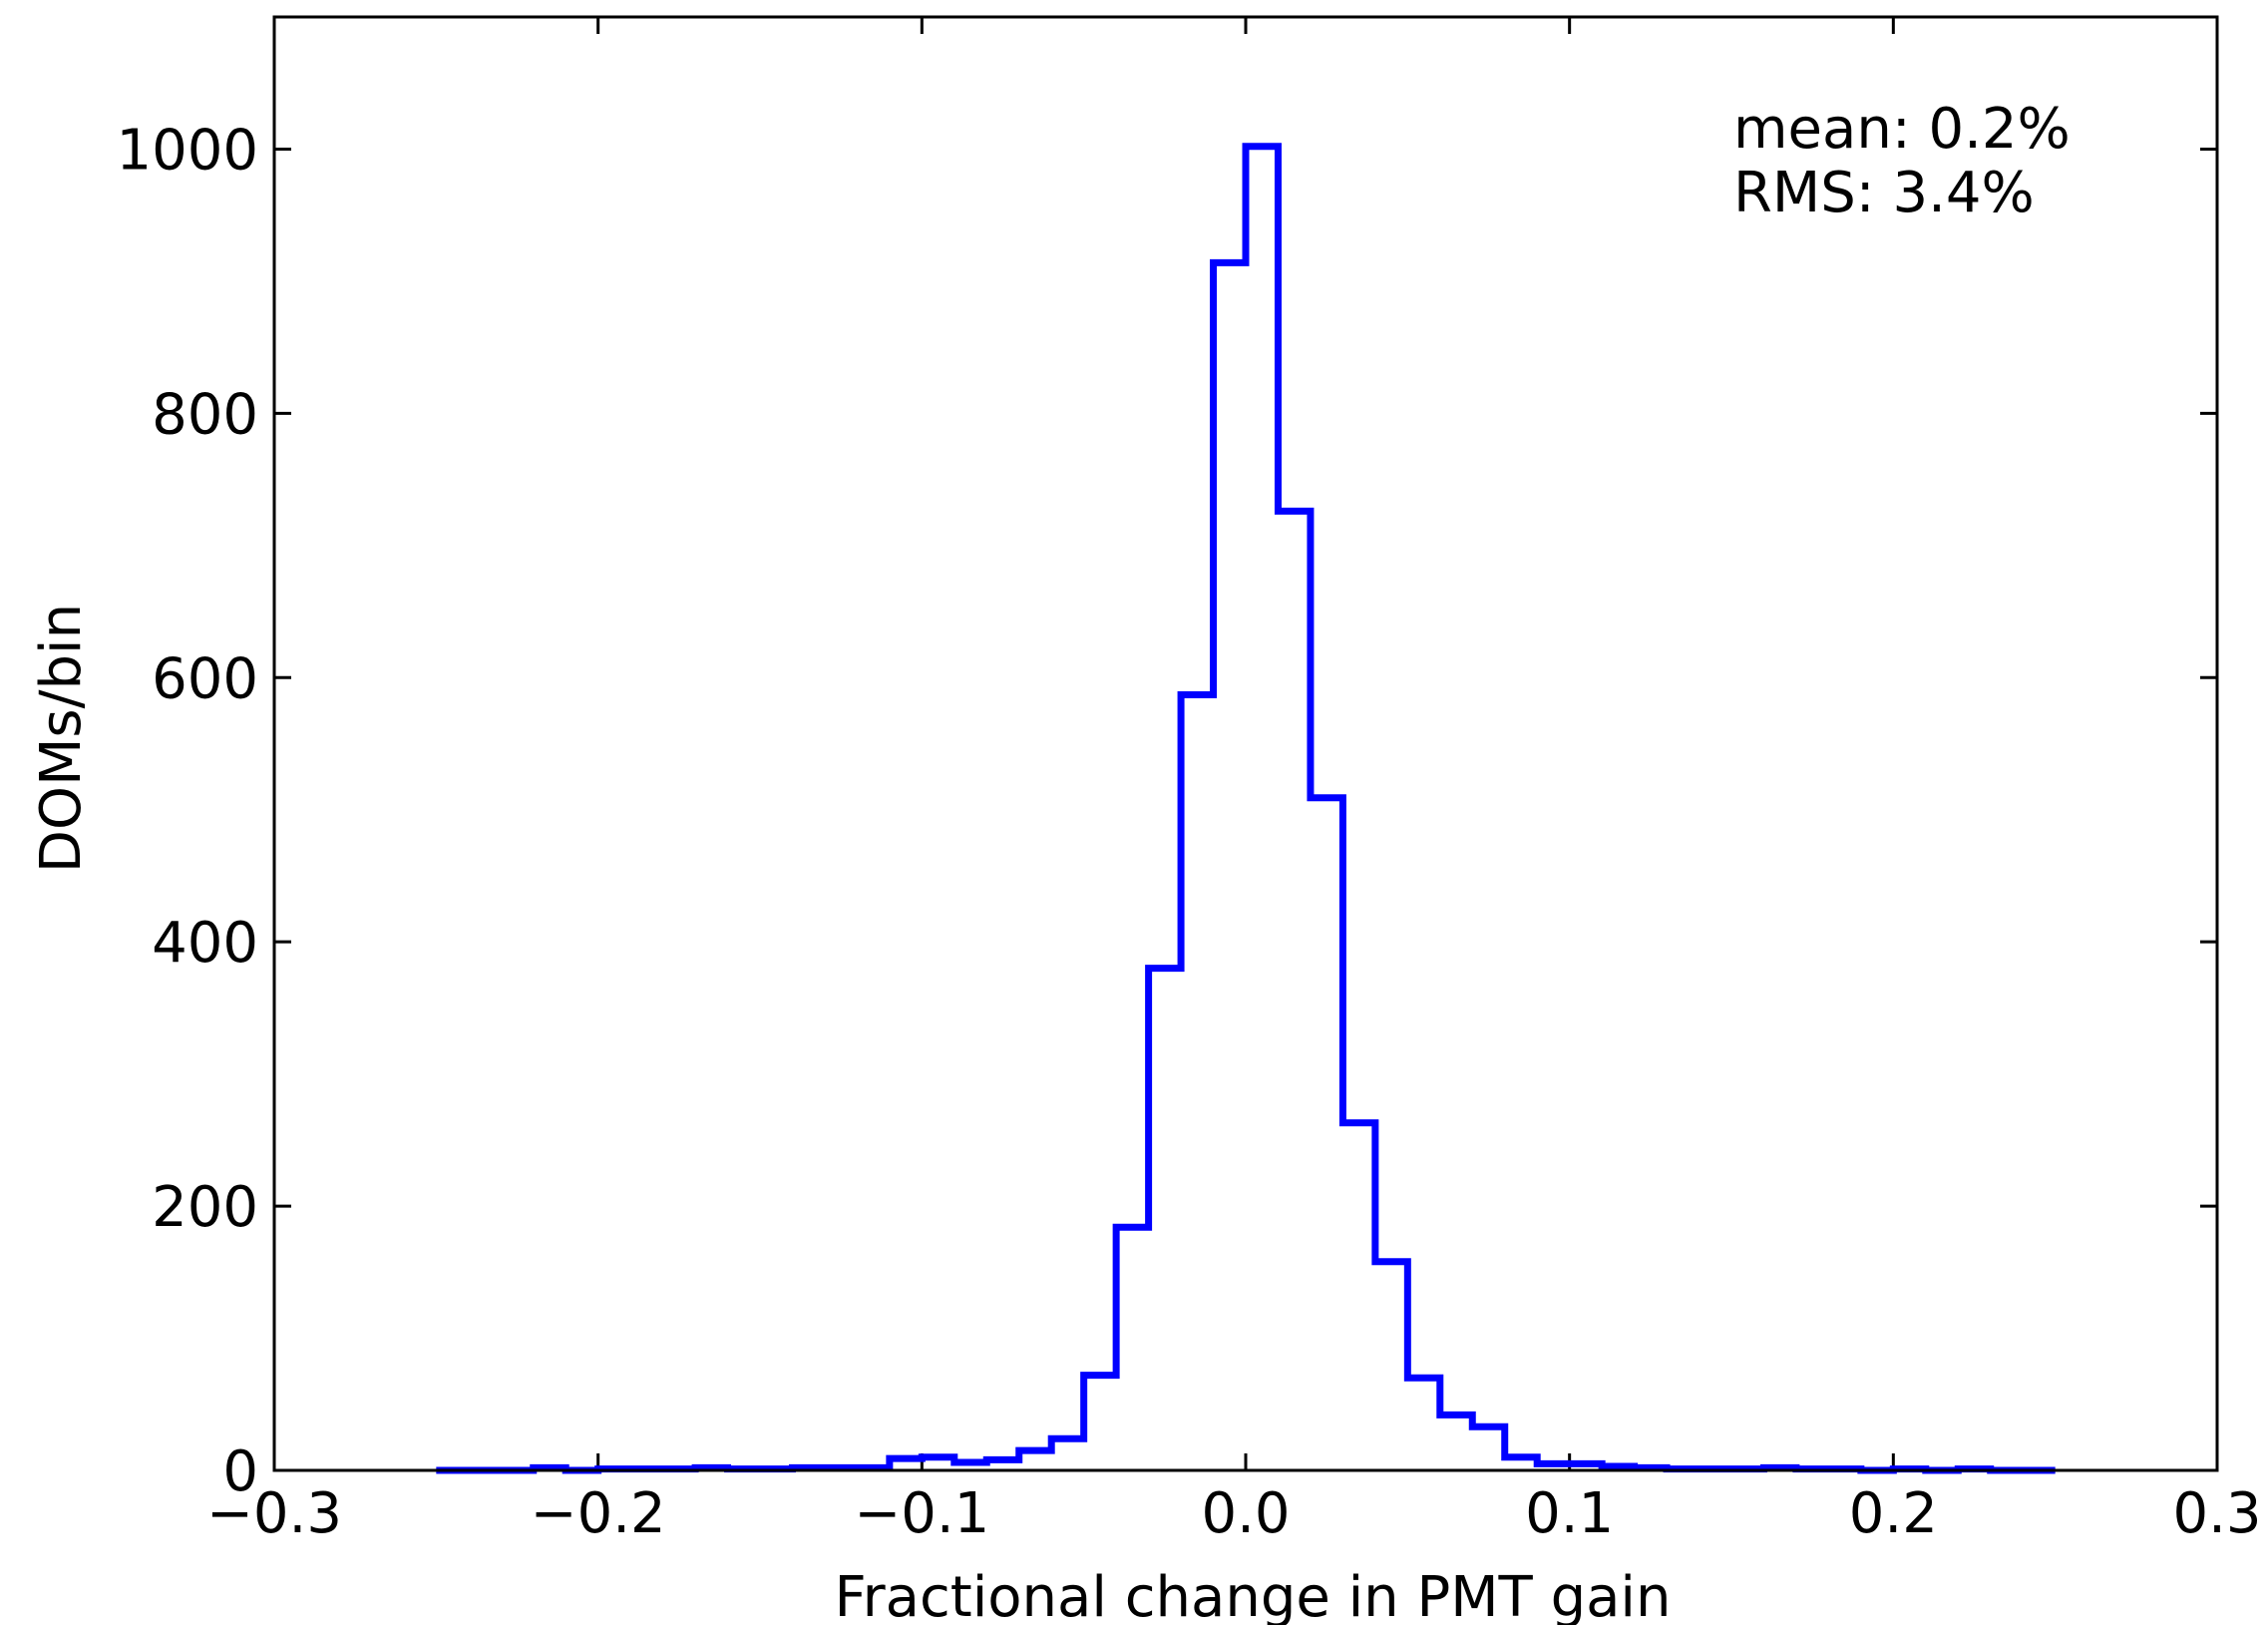  Describe the element at coordinates (274, 1513) in the screenshot. I see `x-tick-label: −0.3` at that location.